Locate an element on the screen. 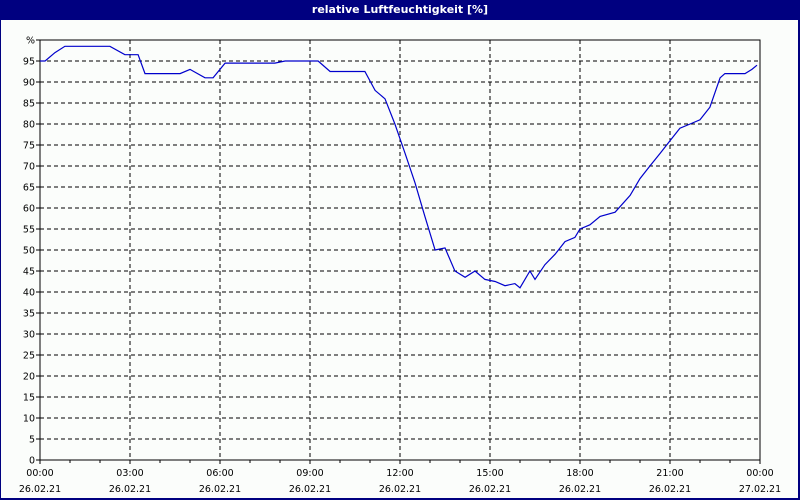  x-tick-time: 06:00 is located at coordinates (219, 473).